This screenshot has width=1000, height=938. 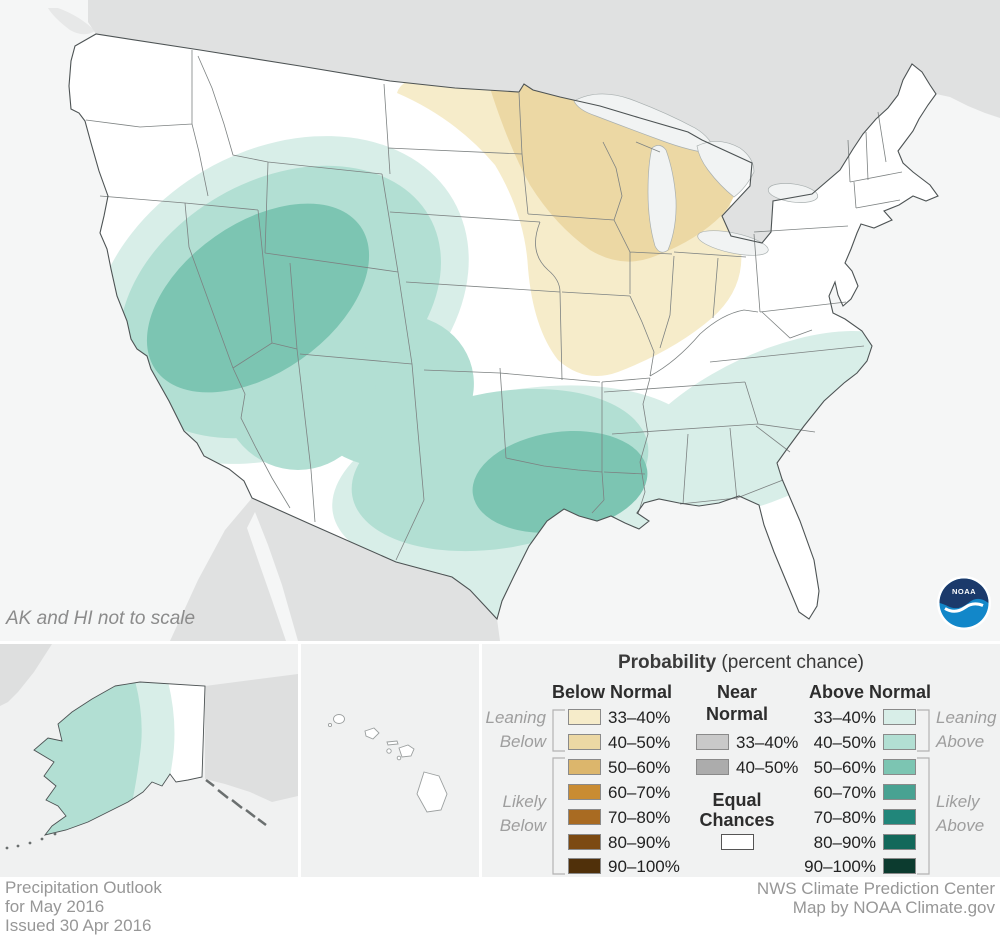 I want to click on footer-credit-line: Map by NOAA Climate.gov, so click(x=893, y=907).